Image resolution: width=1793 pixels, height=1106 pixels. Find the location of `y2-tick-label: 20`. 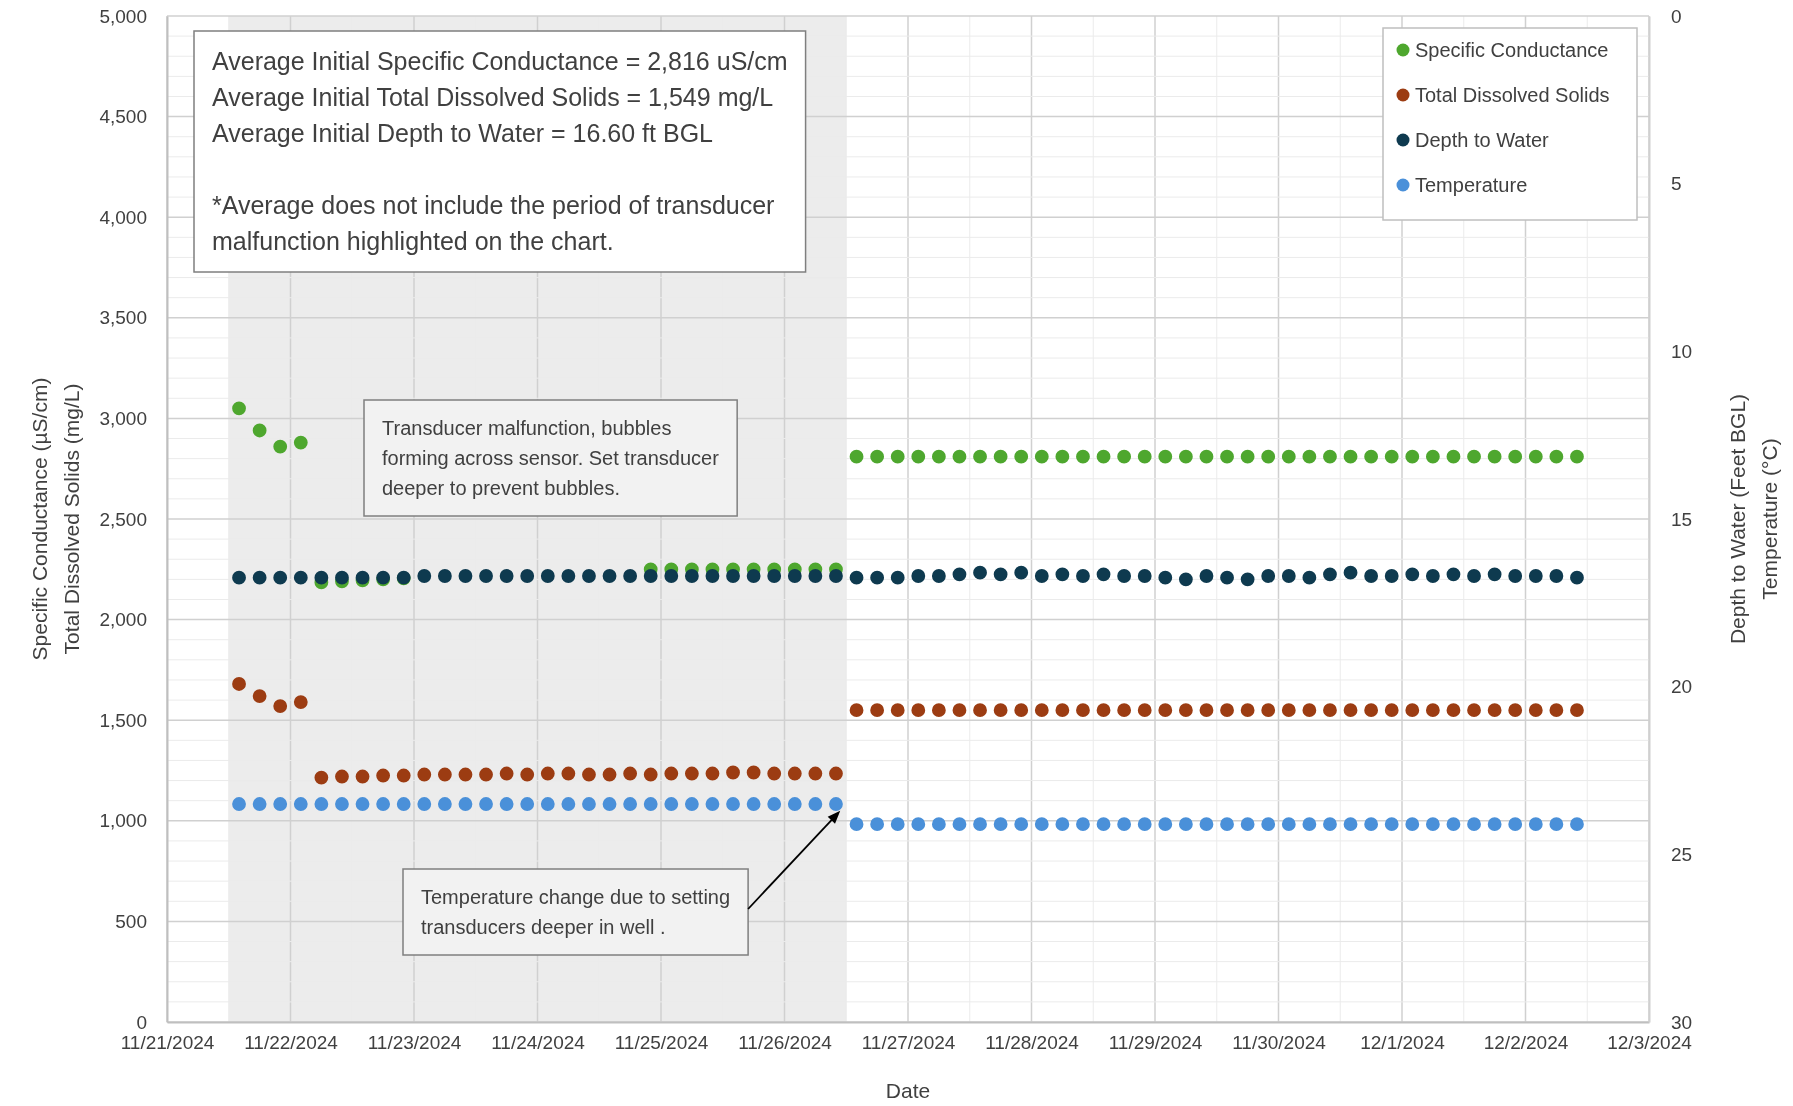

y2-tick-label: 20 is located at coordinates (1682, 687).